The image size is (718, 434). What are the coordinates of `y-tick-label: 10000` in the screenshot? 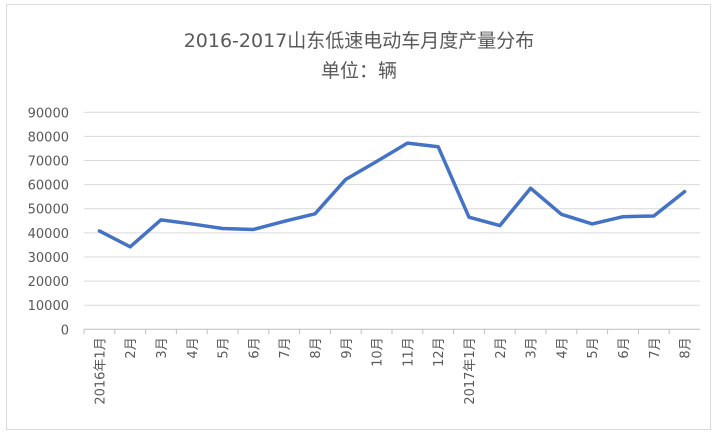 It's located at (48, 306).